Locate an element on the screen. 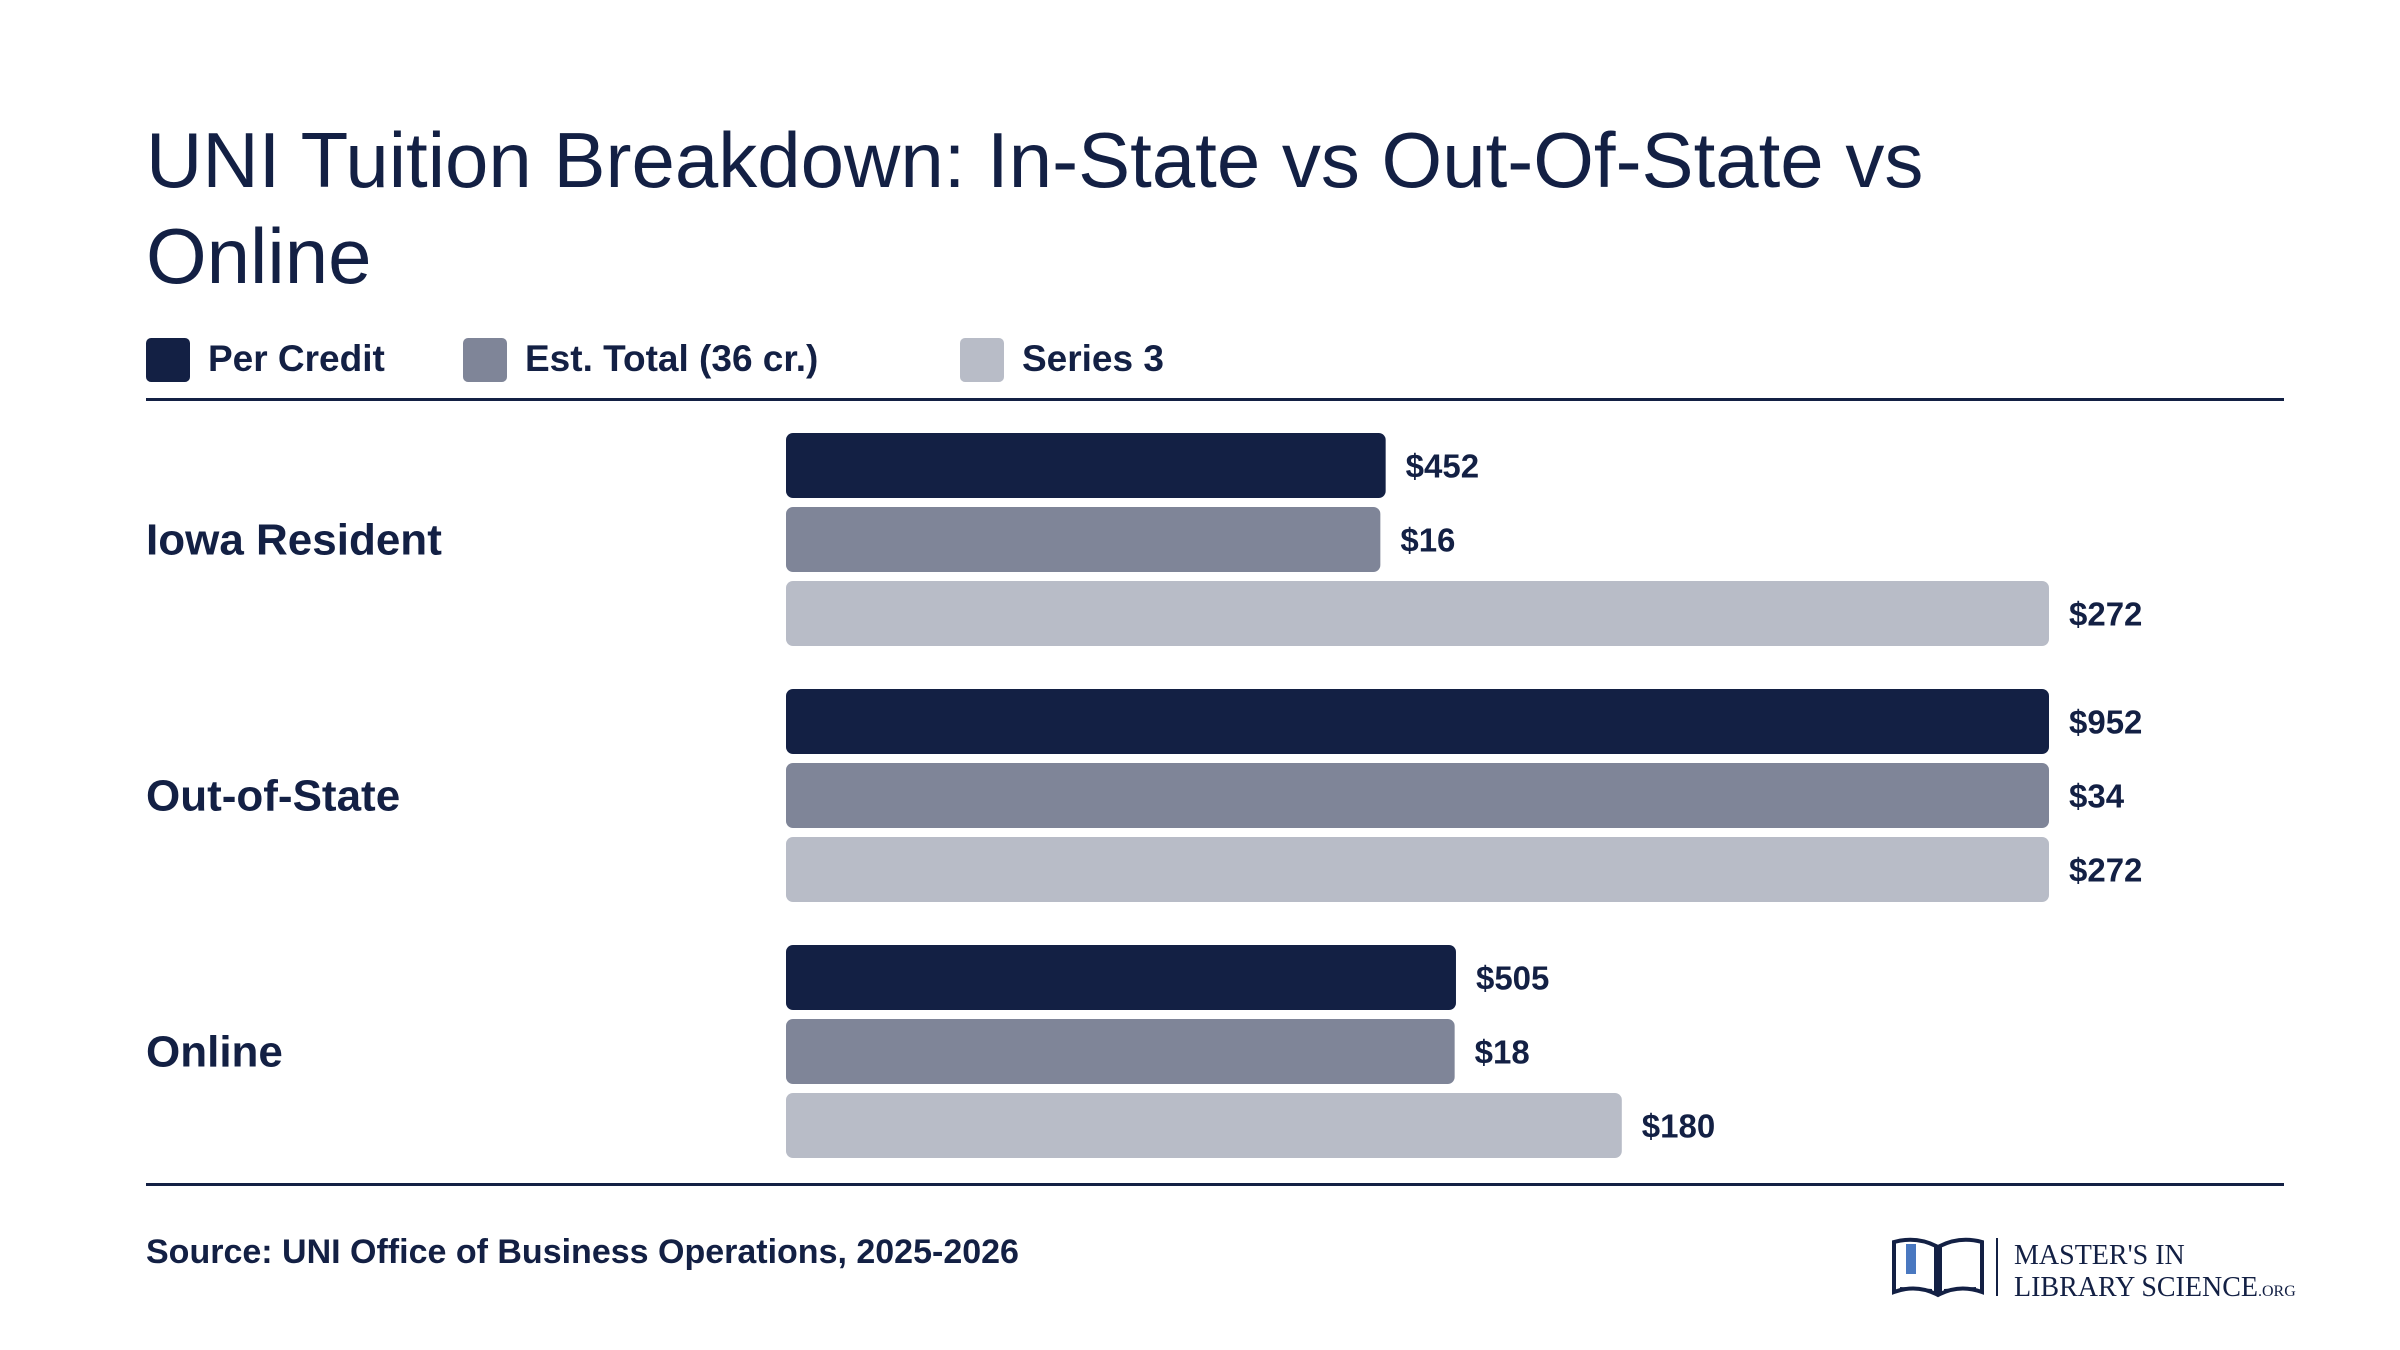 The width and height of the screenshot is (2400, 1350). legend-label-per-credit: Per Credit is located at coordinates (296, 358).